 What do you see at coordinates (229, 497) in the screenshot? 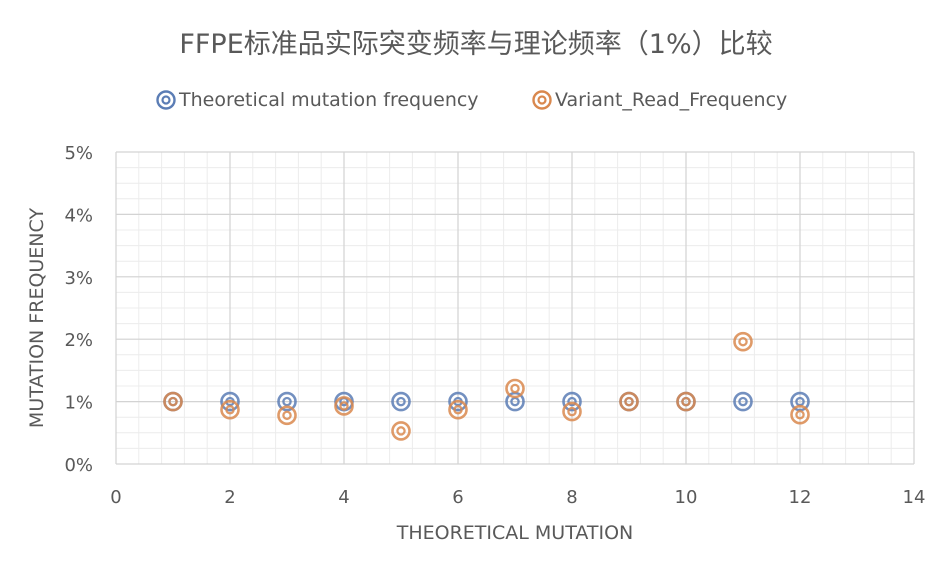
I see `x-tick-label: 2` at bounding box center [229, 497].